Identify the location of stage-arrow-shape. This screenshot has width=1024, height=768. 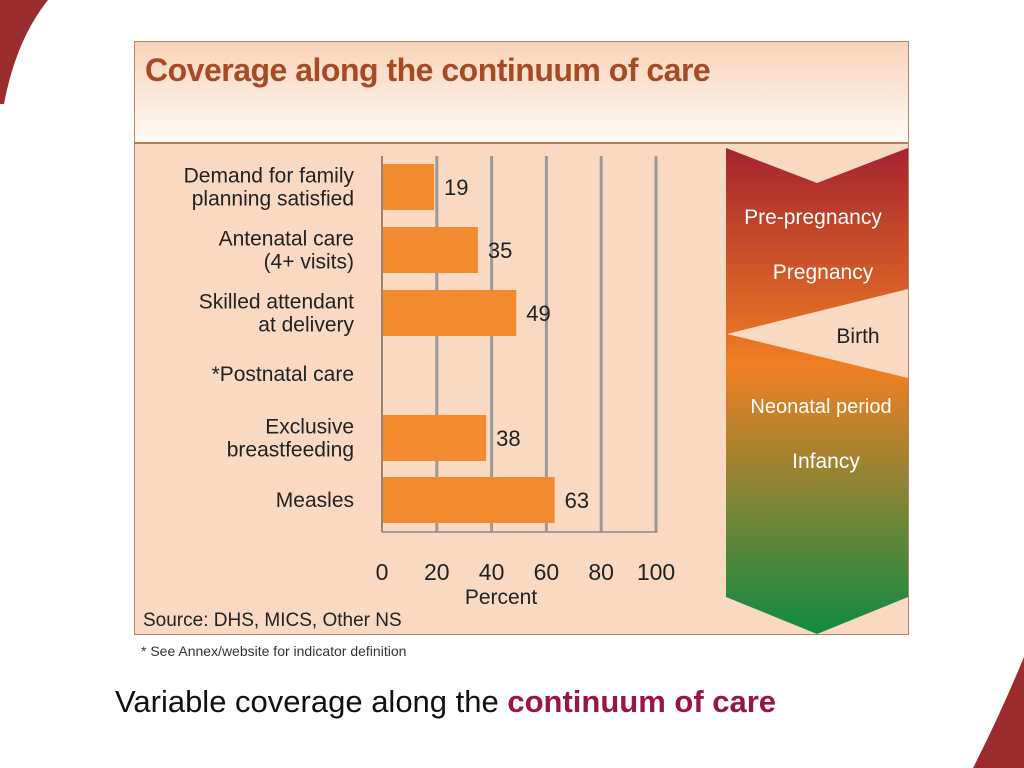
(817, 391).